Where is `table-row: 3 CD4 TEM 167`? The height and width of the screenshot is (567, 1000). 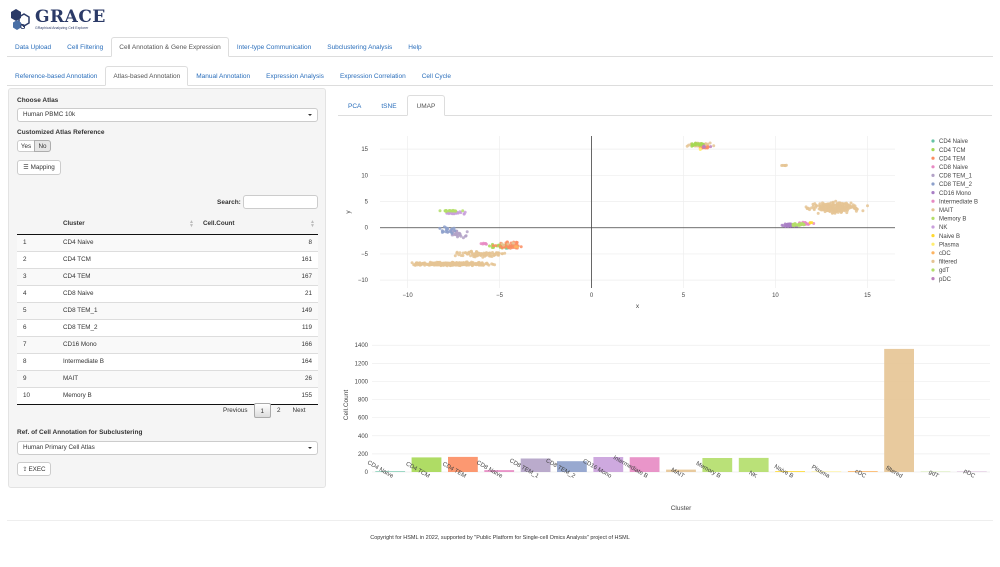 table-row: 3 CD4 TEM 167 is located at coordinates (167, 276).